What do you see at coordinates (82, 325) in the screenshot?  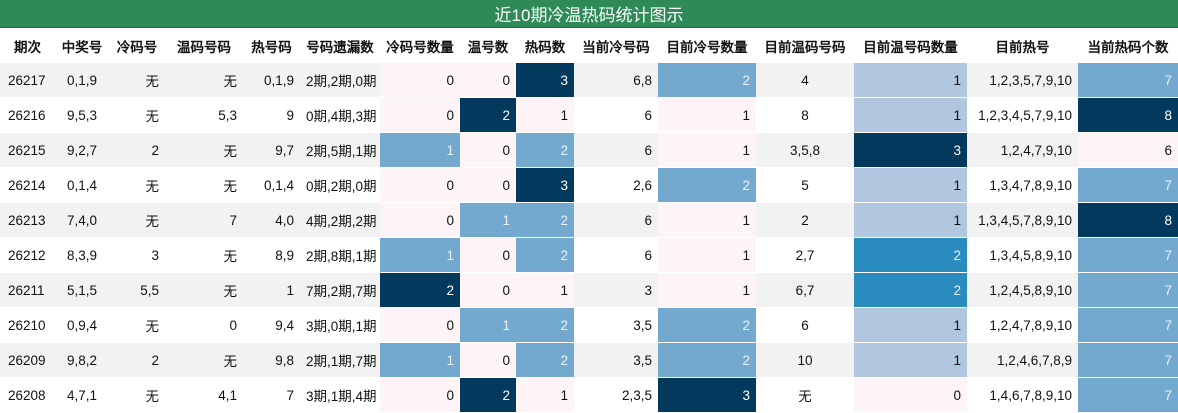 I see `winning-number-cell: 0,9,4` at bounding box center [82, 325].